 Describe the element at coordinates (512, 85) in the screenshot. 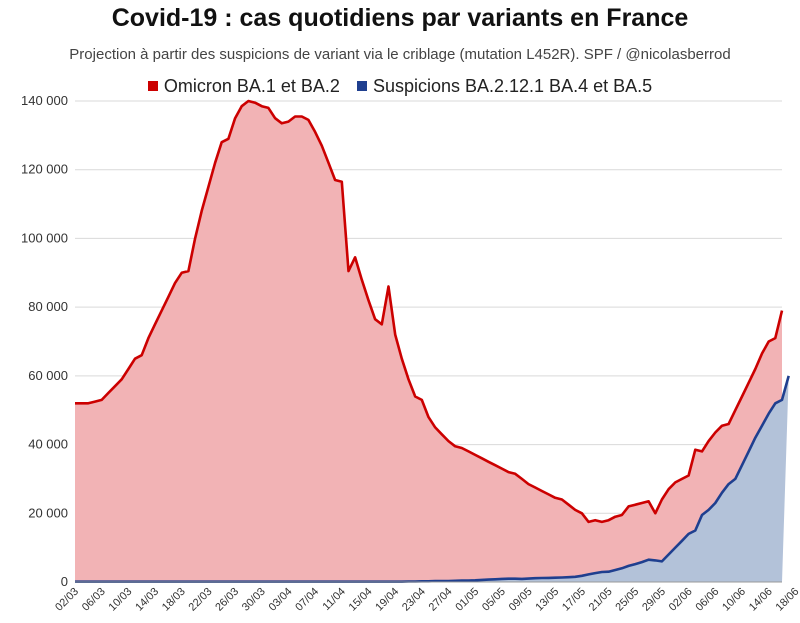

I see `legend-label-ba5: Suspicions BA.2.12.1 BA.4 et BA.5` at that location.